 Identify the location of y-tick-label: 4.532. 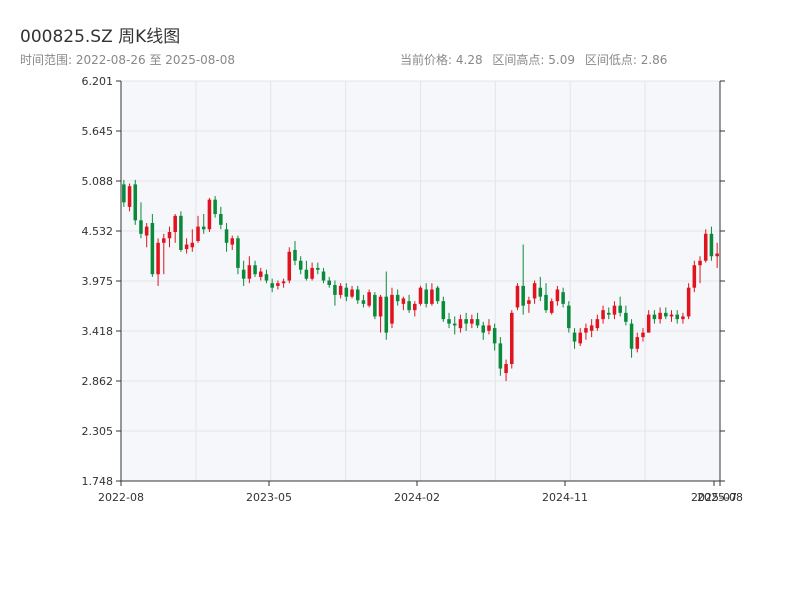
(98, 231).